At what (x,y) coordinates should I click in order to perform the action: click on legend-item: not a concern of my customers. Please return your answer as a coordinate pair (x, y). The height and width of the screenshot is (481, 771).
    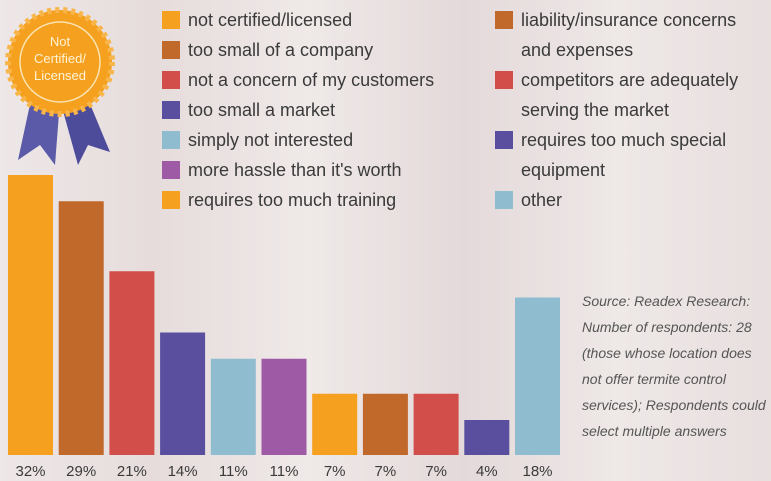
    Looking at the image, I should click on (322, 80).